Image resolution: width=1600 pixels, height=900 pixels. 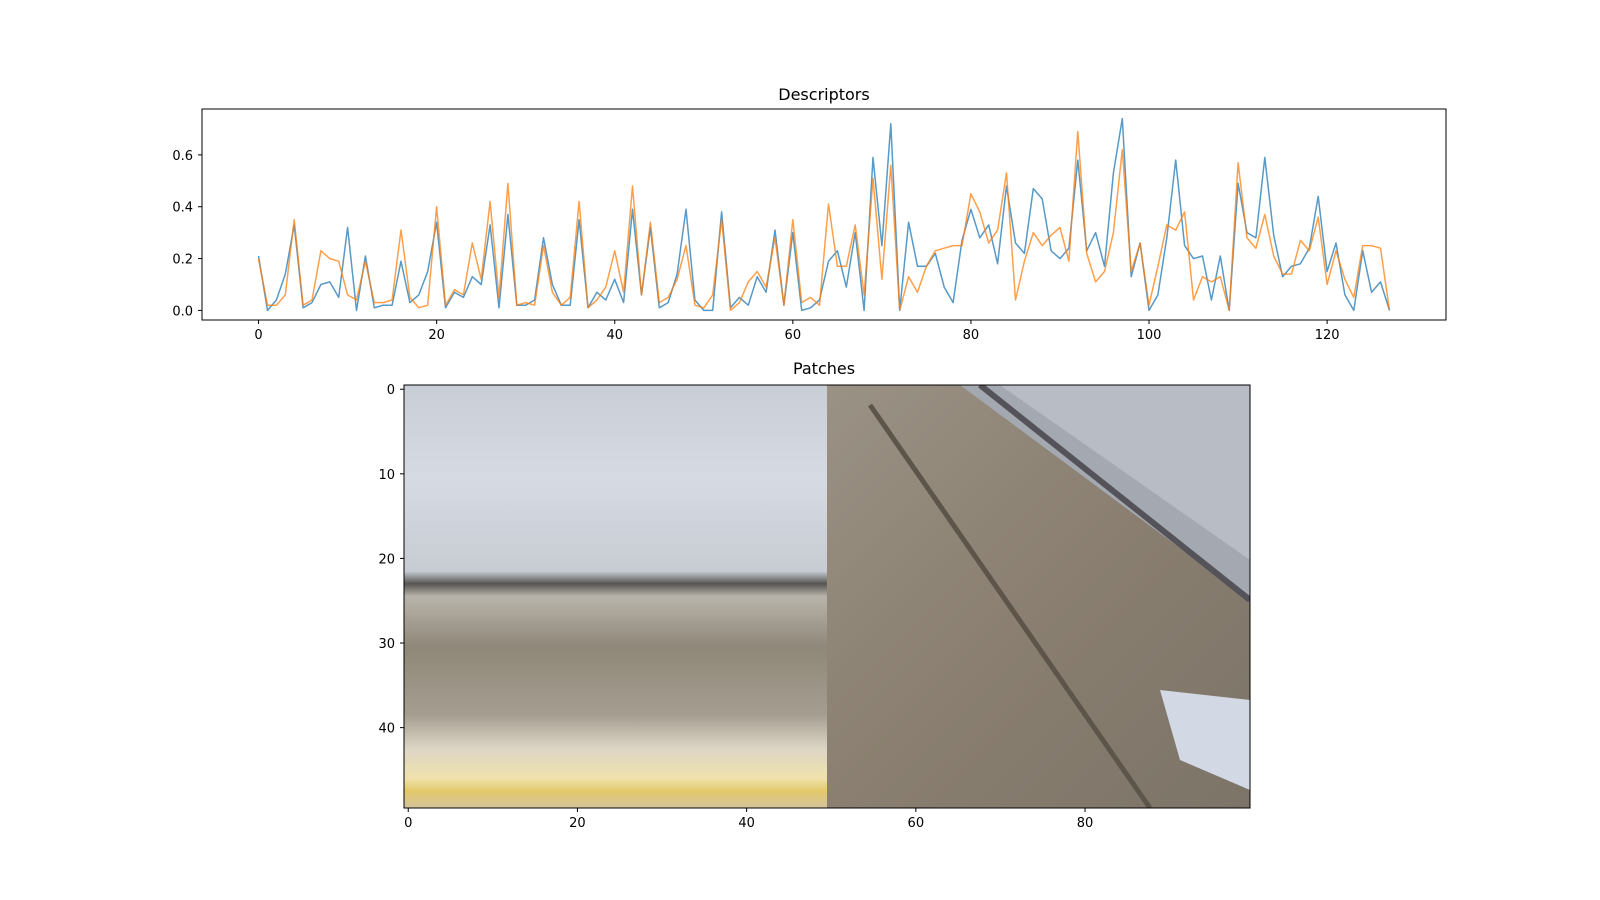 What do you see at coordinates (823, 94) in the screenshot?
I see `descriptors-title: Descriptors` at bounding box center [823, 94].